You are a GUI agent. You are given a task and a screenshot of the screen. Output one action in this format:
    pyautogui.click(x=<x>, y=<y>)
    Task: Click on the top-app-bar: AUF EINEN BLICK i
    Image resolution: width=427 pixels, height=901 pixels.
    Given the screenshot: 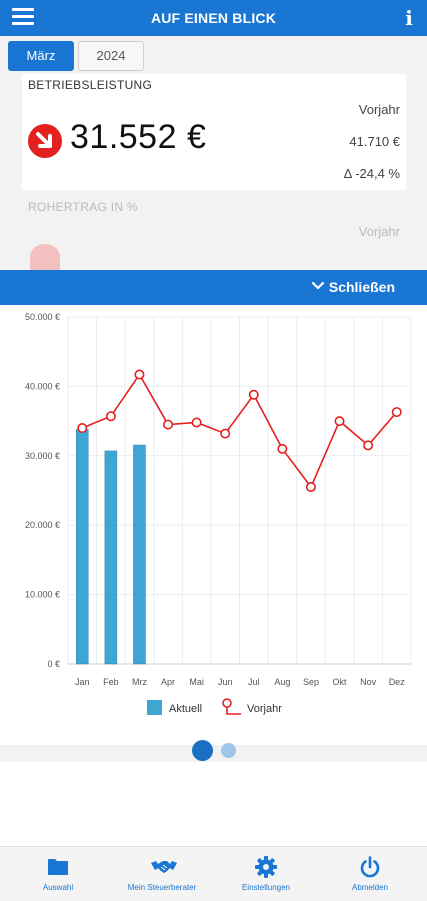 What is the action you would take?
    pyautogui.click(x=213, y=18)
    